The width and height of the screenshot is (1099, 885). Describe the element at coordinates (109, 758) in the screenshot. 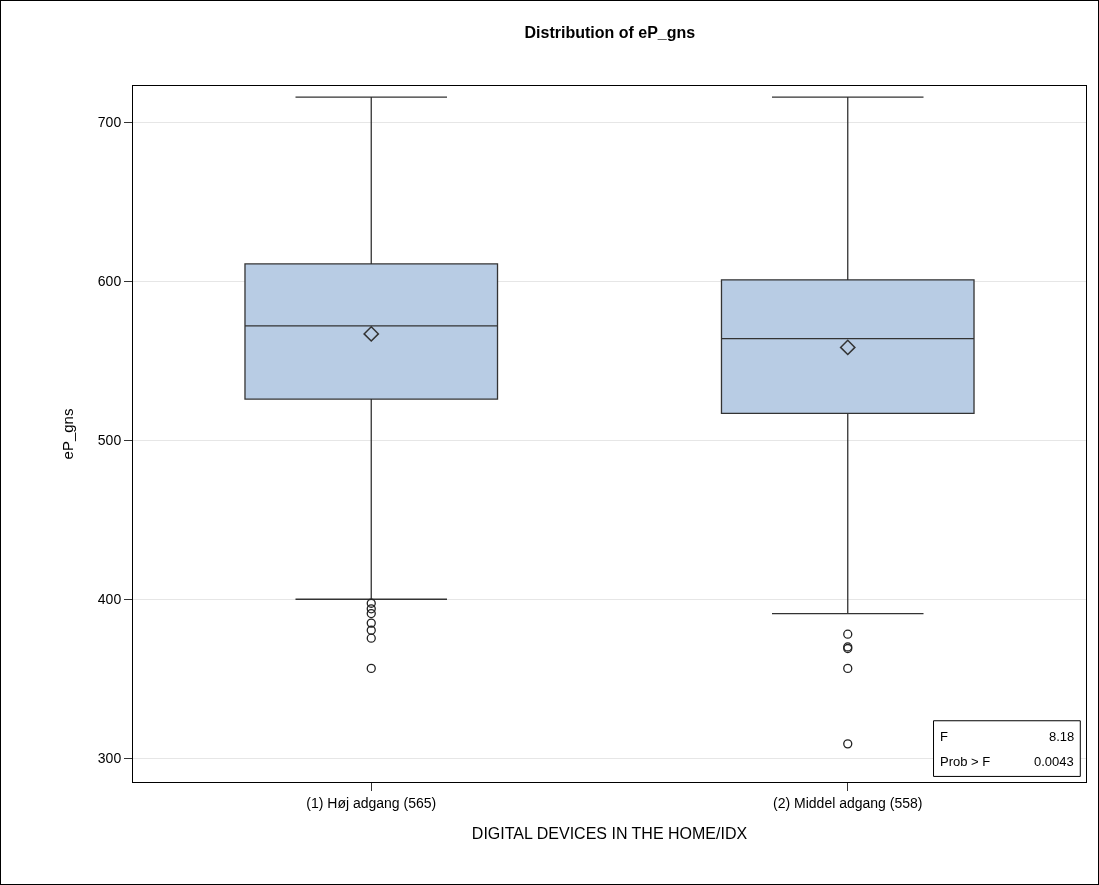

I see `y-tick-label: 300` at that location.